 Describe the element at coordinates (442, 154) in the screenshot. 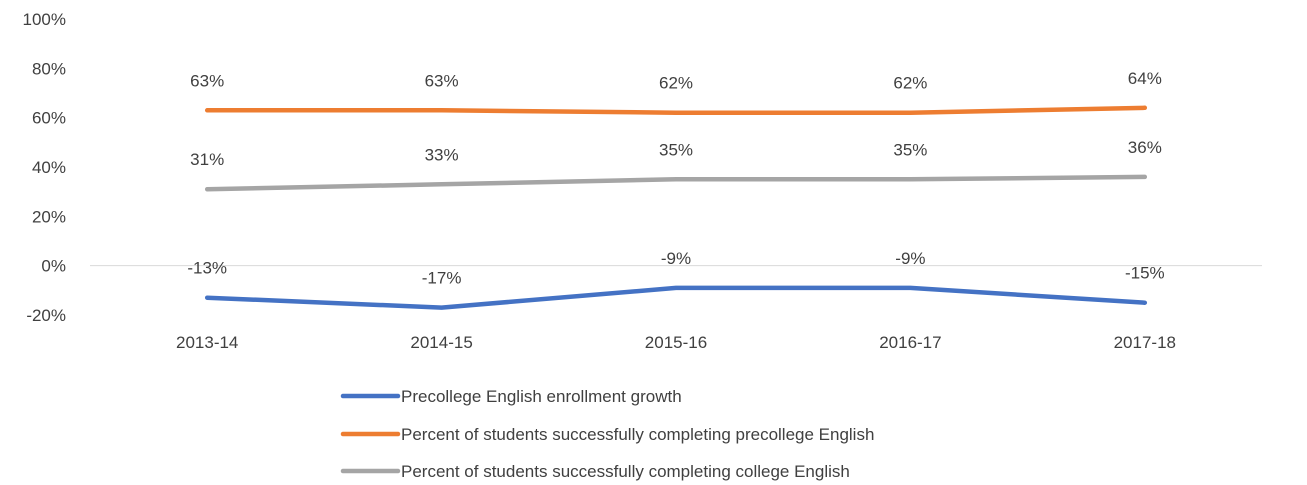

I see `data-label: 33%` at that location.